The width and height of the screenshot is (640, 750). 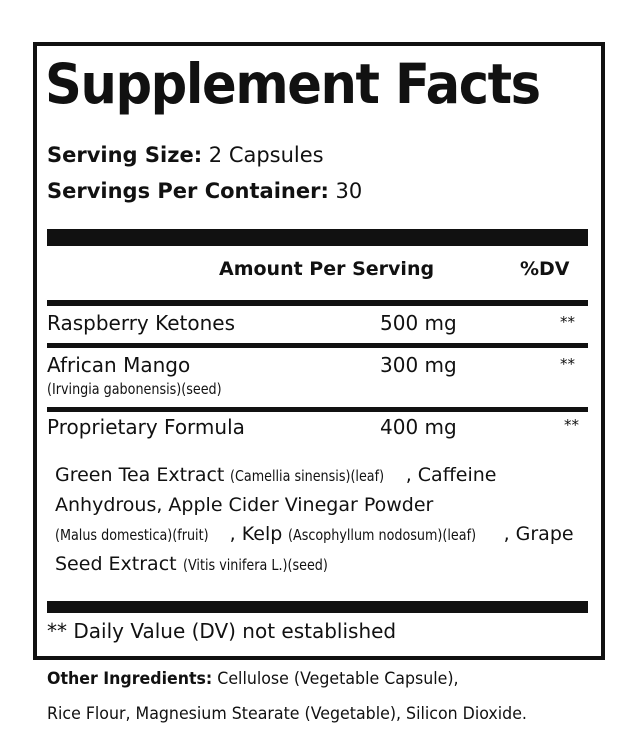 I want to click on ingredient-amount: 400 mg, so click(x=418, y=427).